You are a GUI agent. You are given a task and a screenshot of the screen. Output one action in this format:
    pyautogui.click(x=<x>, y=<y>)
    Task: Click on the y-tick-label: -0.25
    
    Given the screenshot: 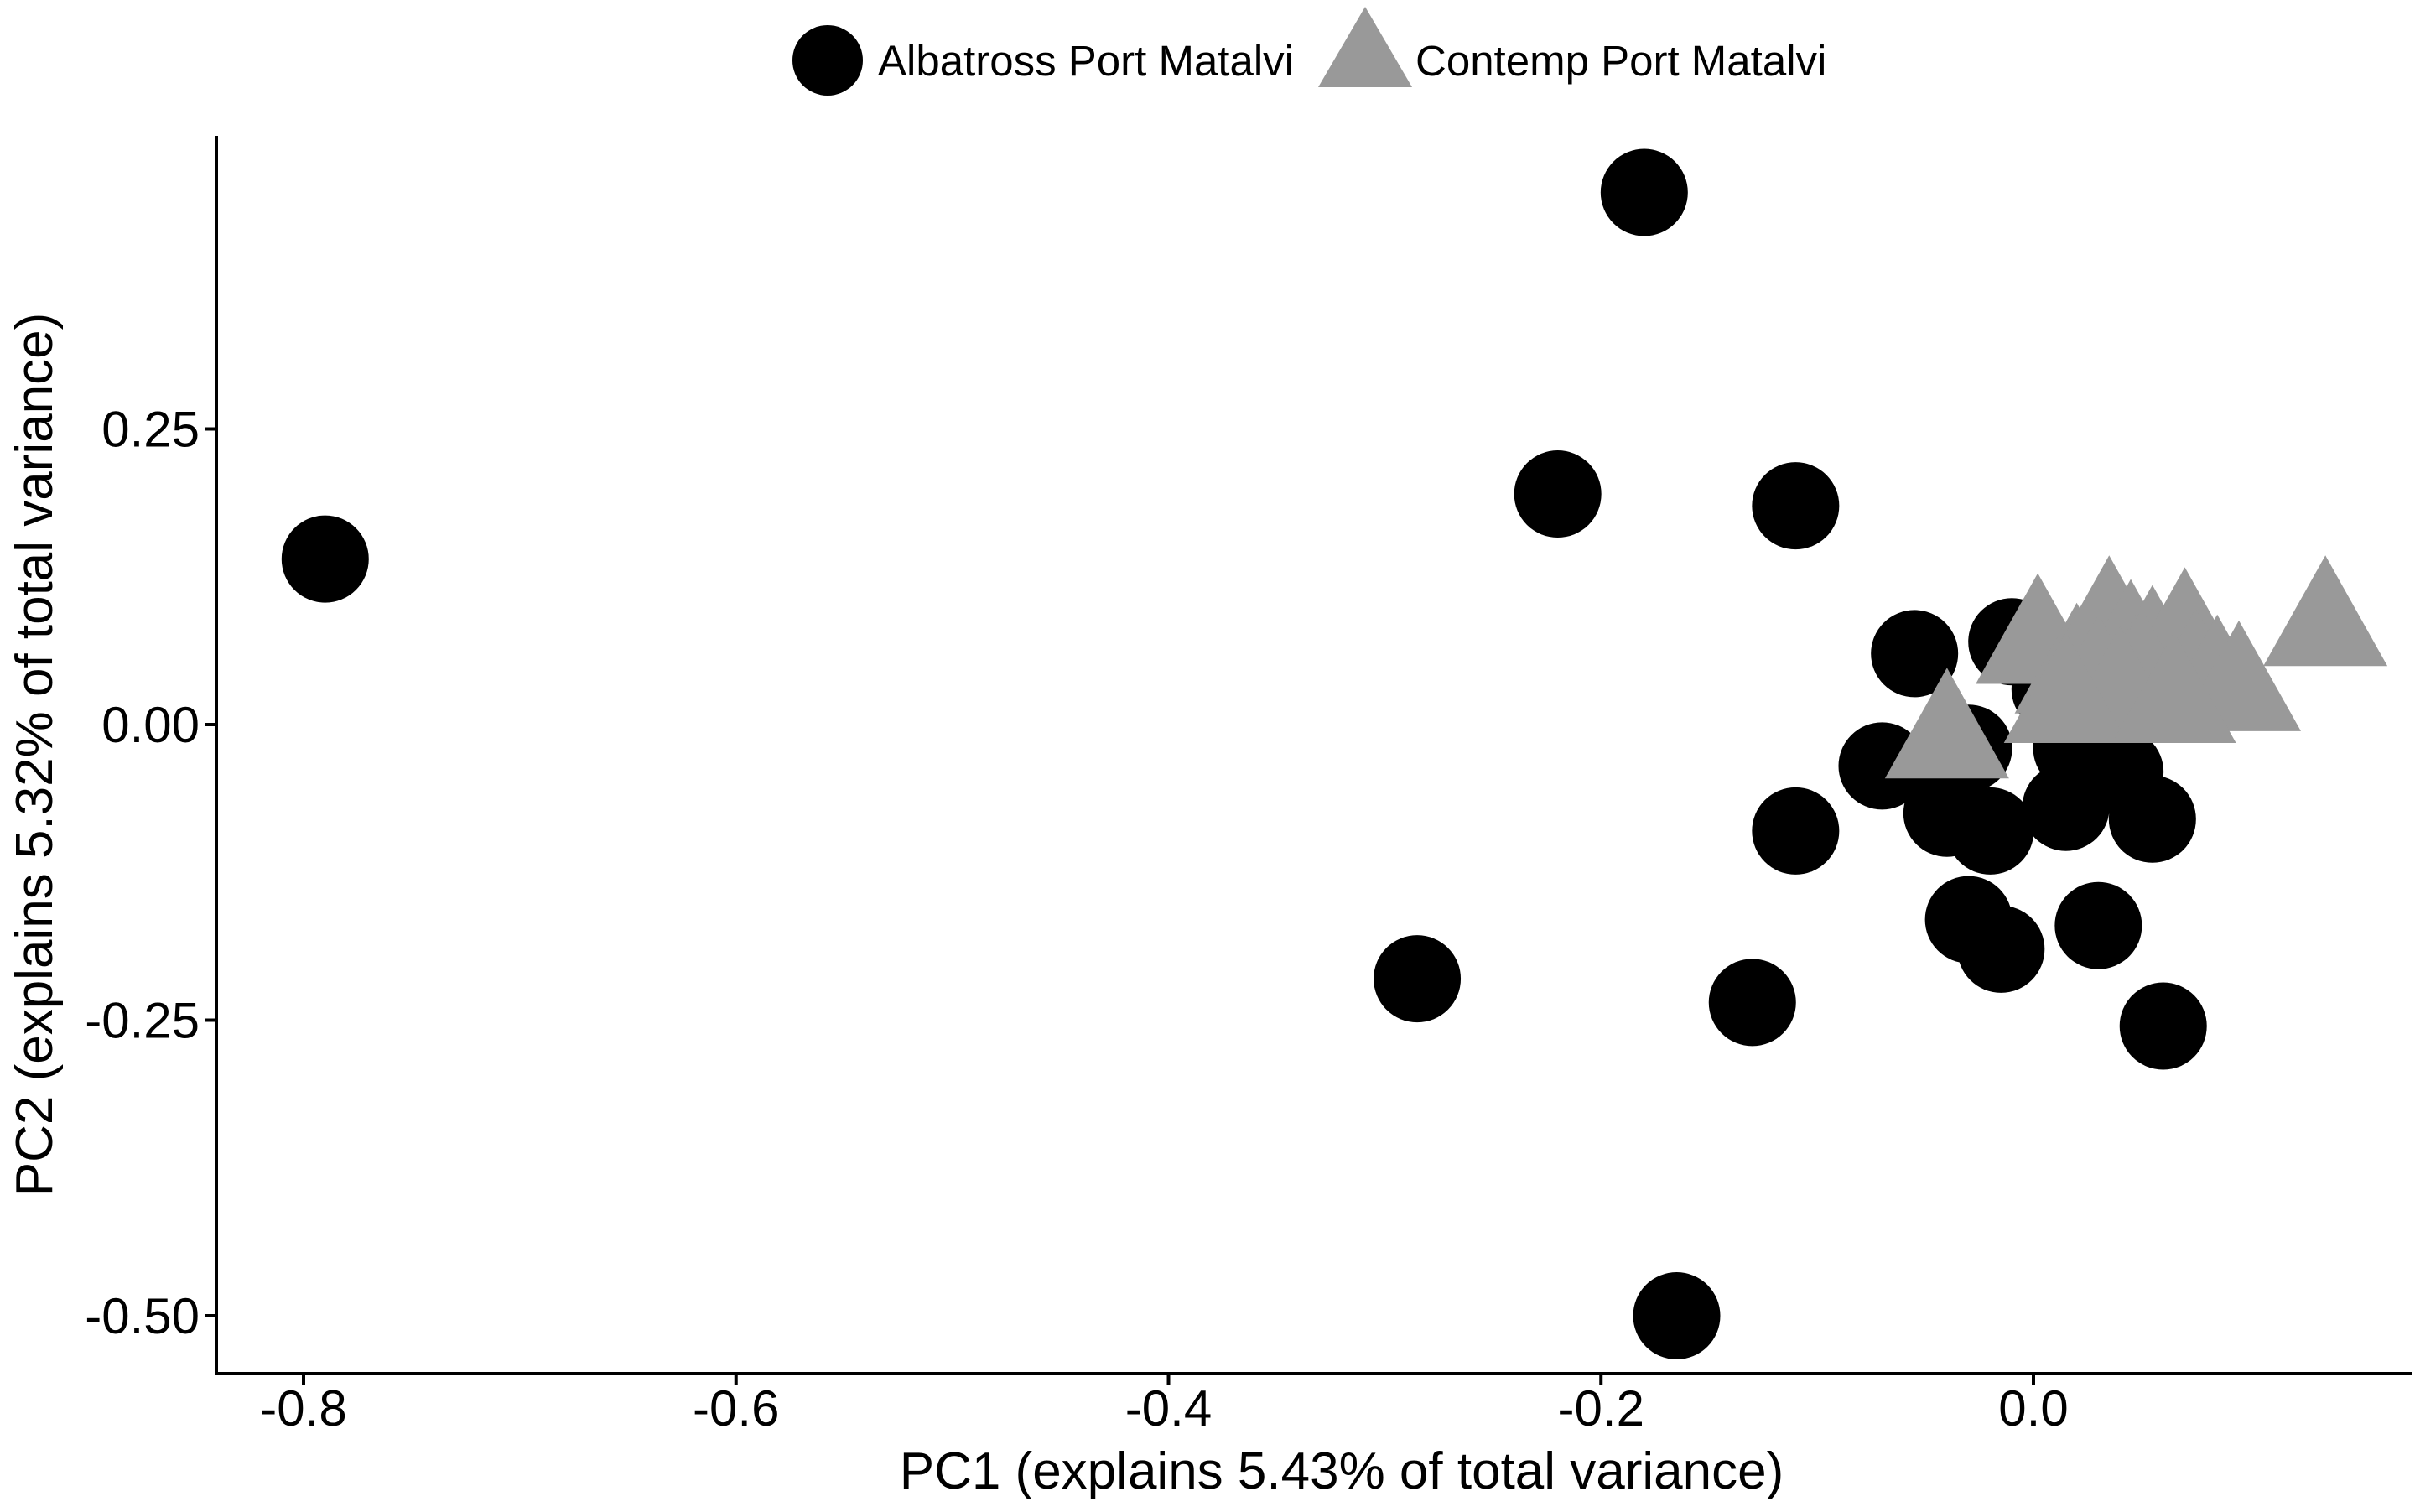 What is the action you would take?
    pyautogui.click(x=142, y=1021)
    